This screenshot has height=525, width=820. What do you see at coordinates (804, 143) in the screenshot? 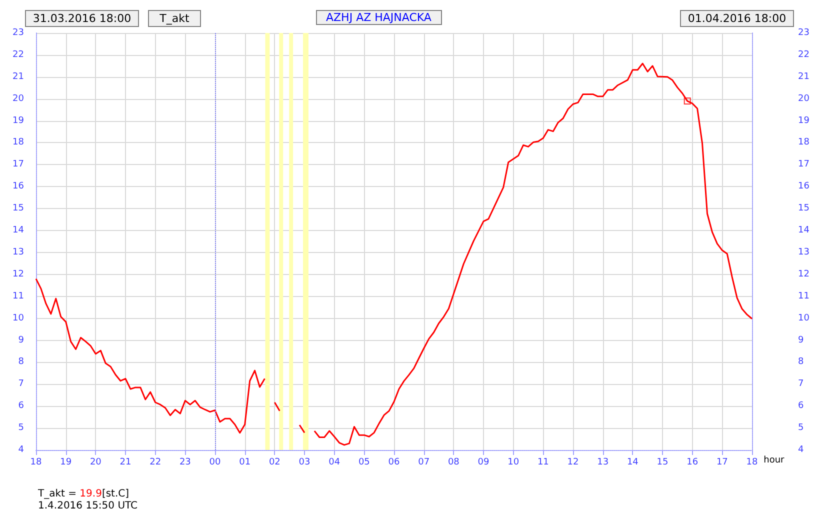
I see `y-tick-label: 18` at bounding box center [804, 143].